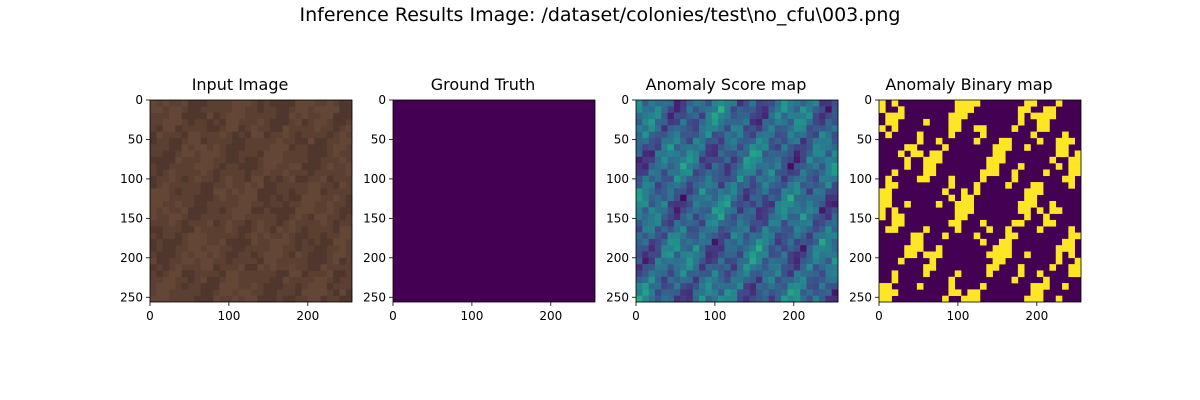 The height and width of the screenshot is (400, 1200). What do you see at coordinates (969, 84) in the screenshot?
I see `panel-title: Anomaly Binary map` at bounding box center [969, 84].